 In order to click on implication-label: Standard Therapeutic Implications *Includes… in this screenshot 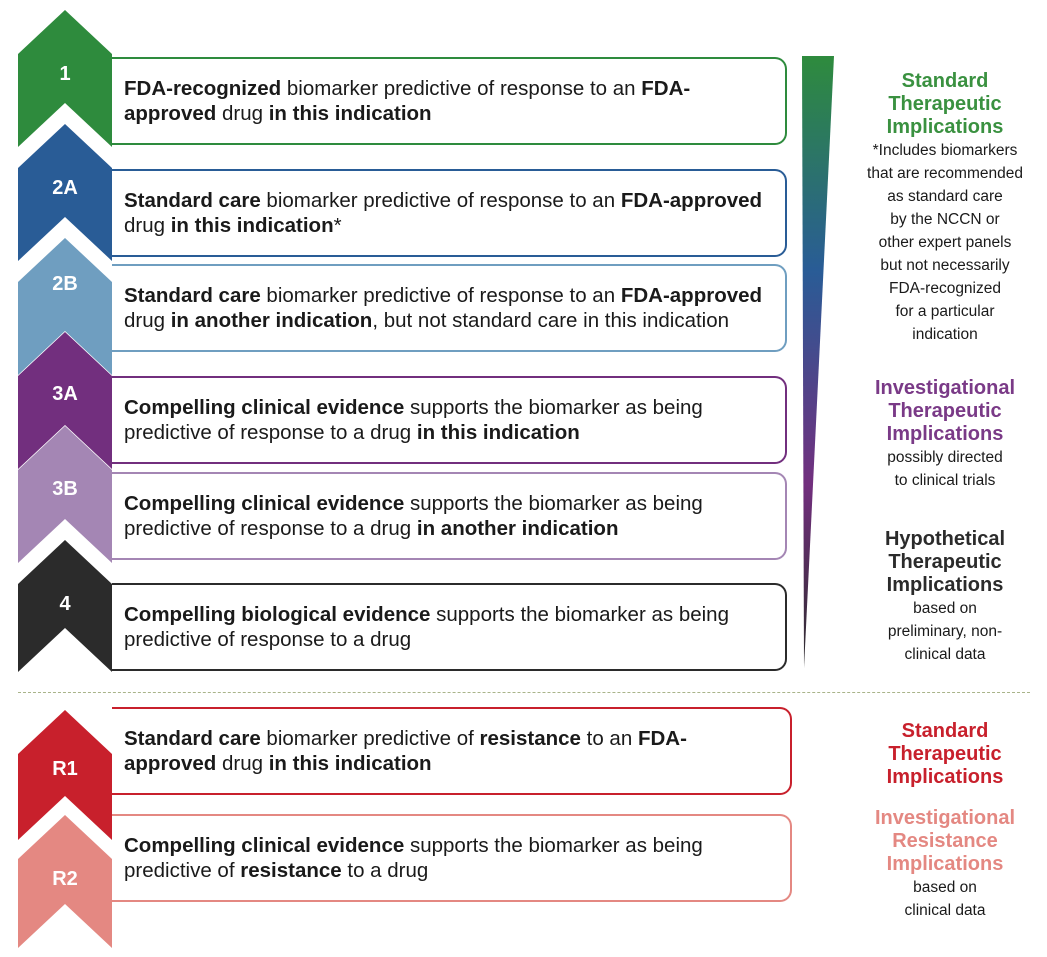, I will do `click(945, 208)`.